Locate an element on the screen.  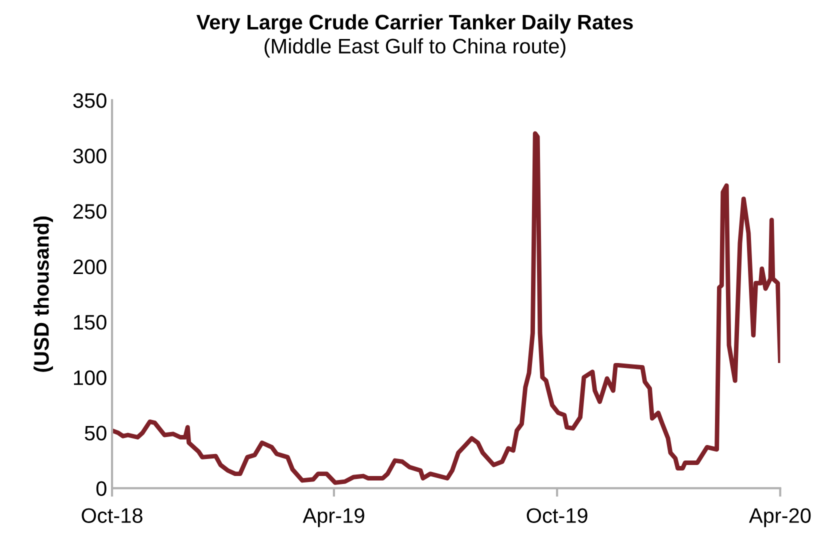
y-tick-label: 300 is located at coordinates (89, 156).